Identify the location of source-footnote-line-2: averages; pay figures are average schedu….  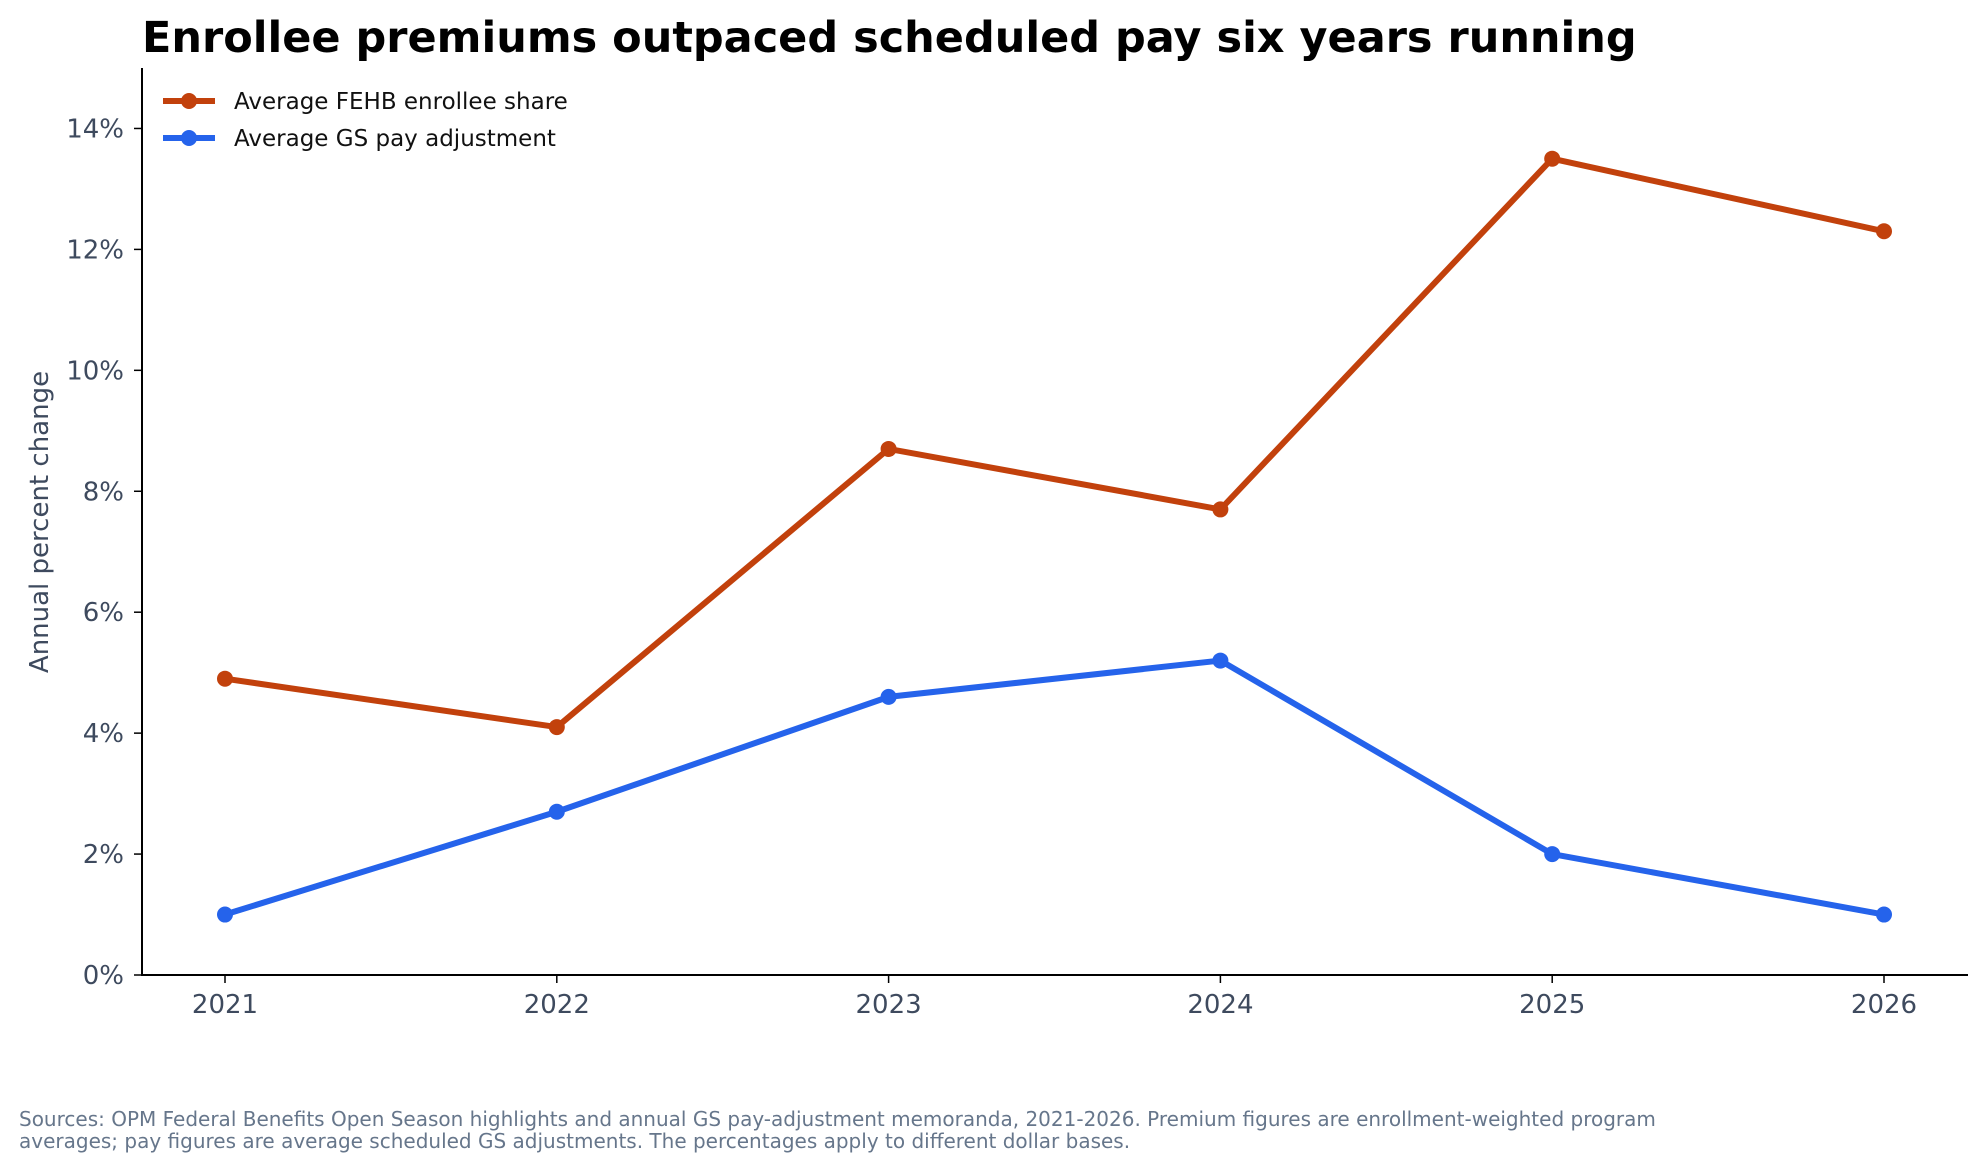
(574, 1141).